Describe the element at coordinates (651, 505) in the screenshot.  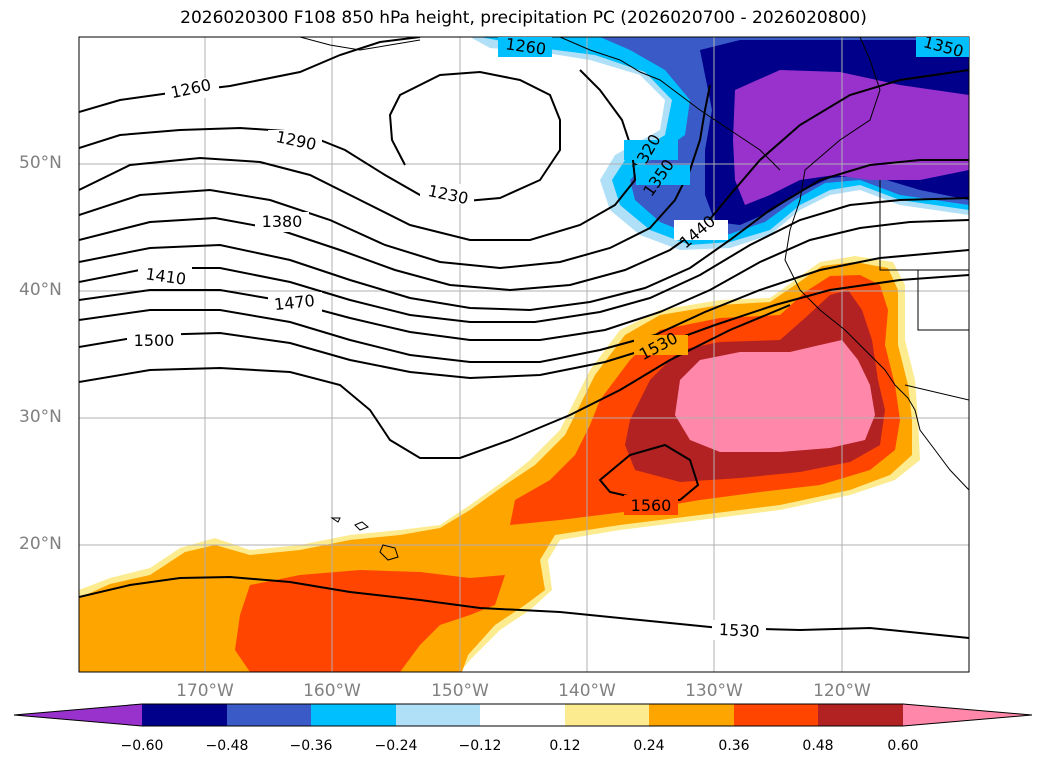
I see `contour-label: 1560` at that location.